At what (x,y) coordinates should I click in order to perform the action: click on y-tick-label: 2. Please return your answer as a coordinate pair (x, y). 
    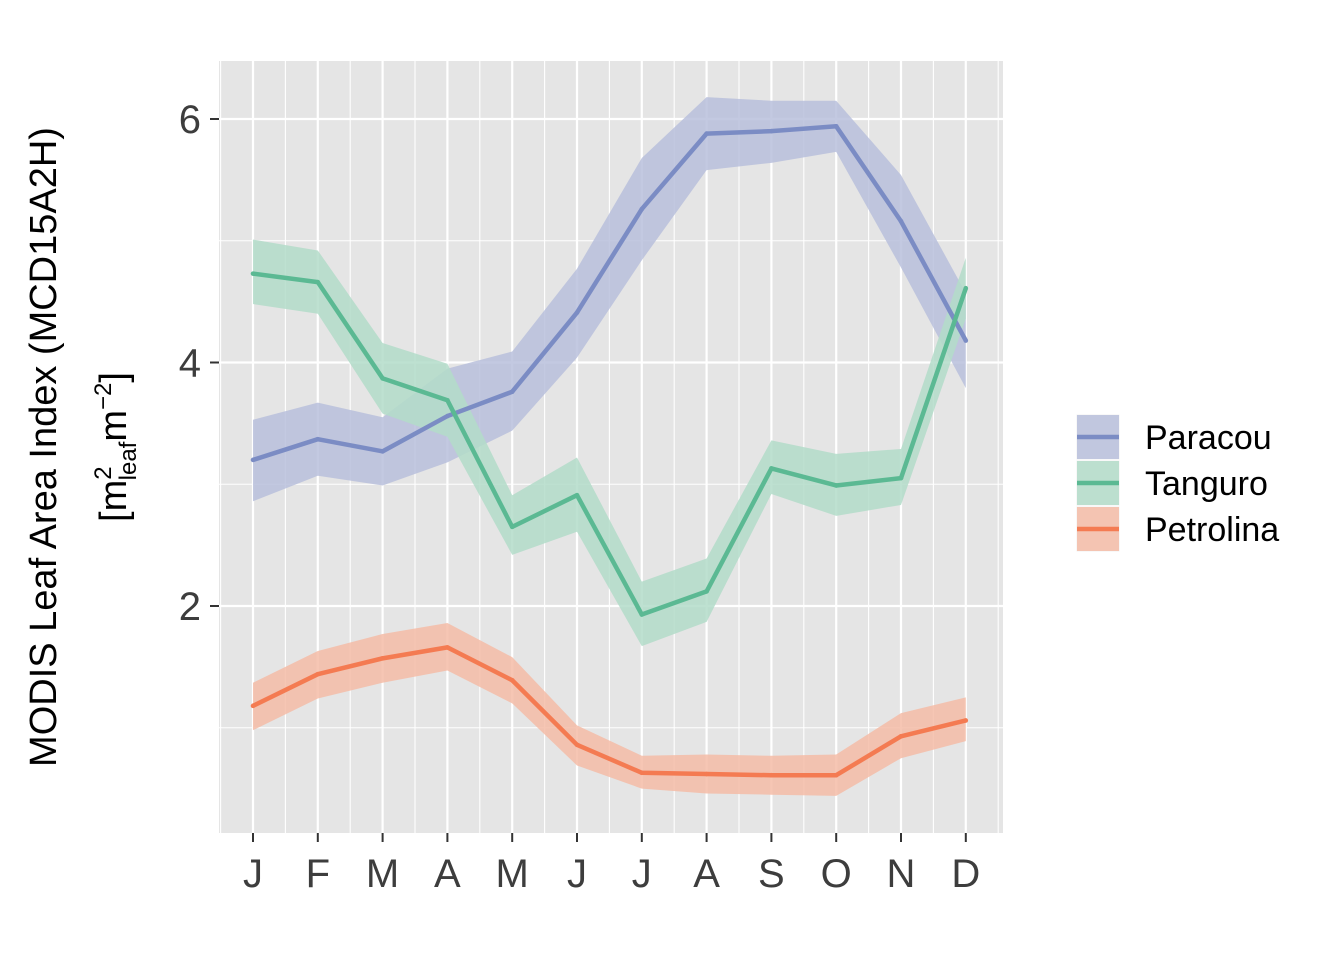
    Looking at the image, I should click on (190, 607).